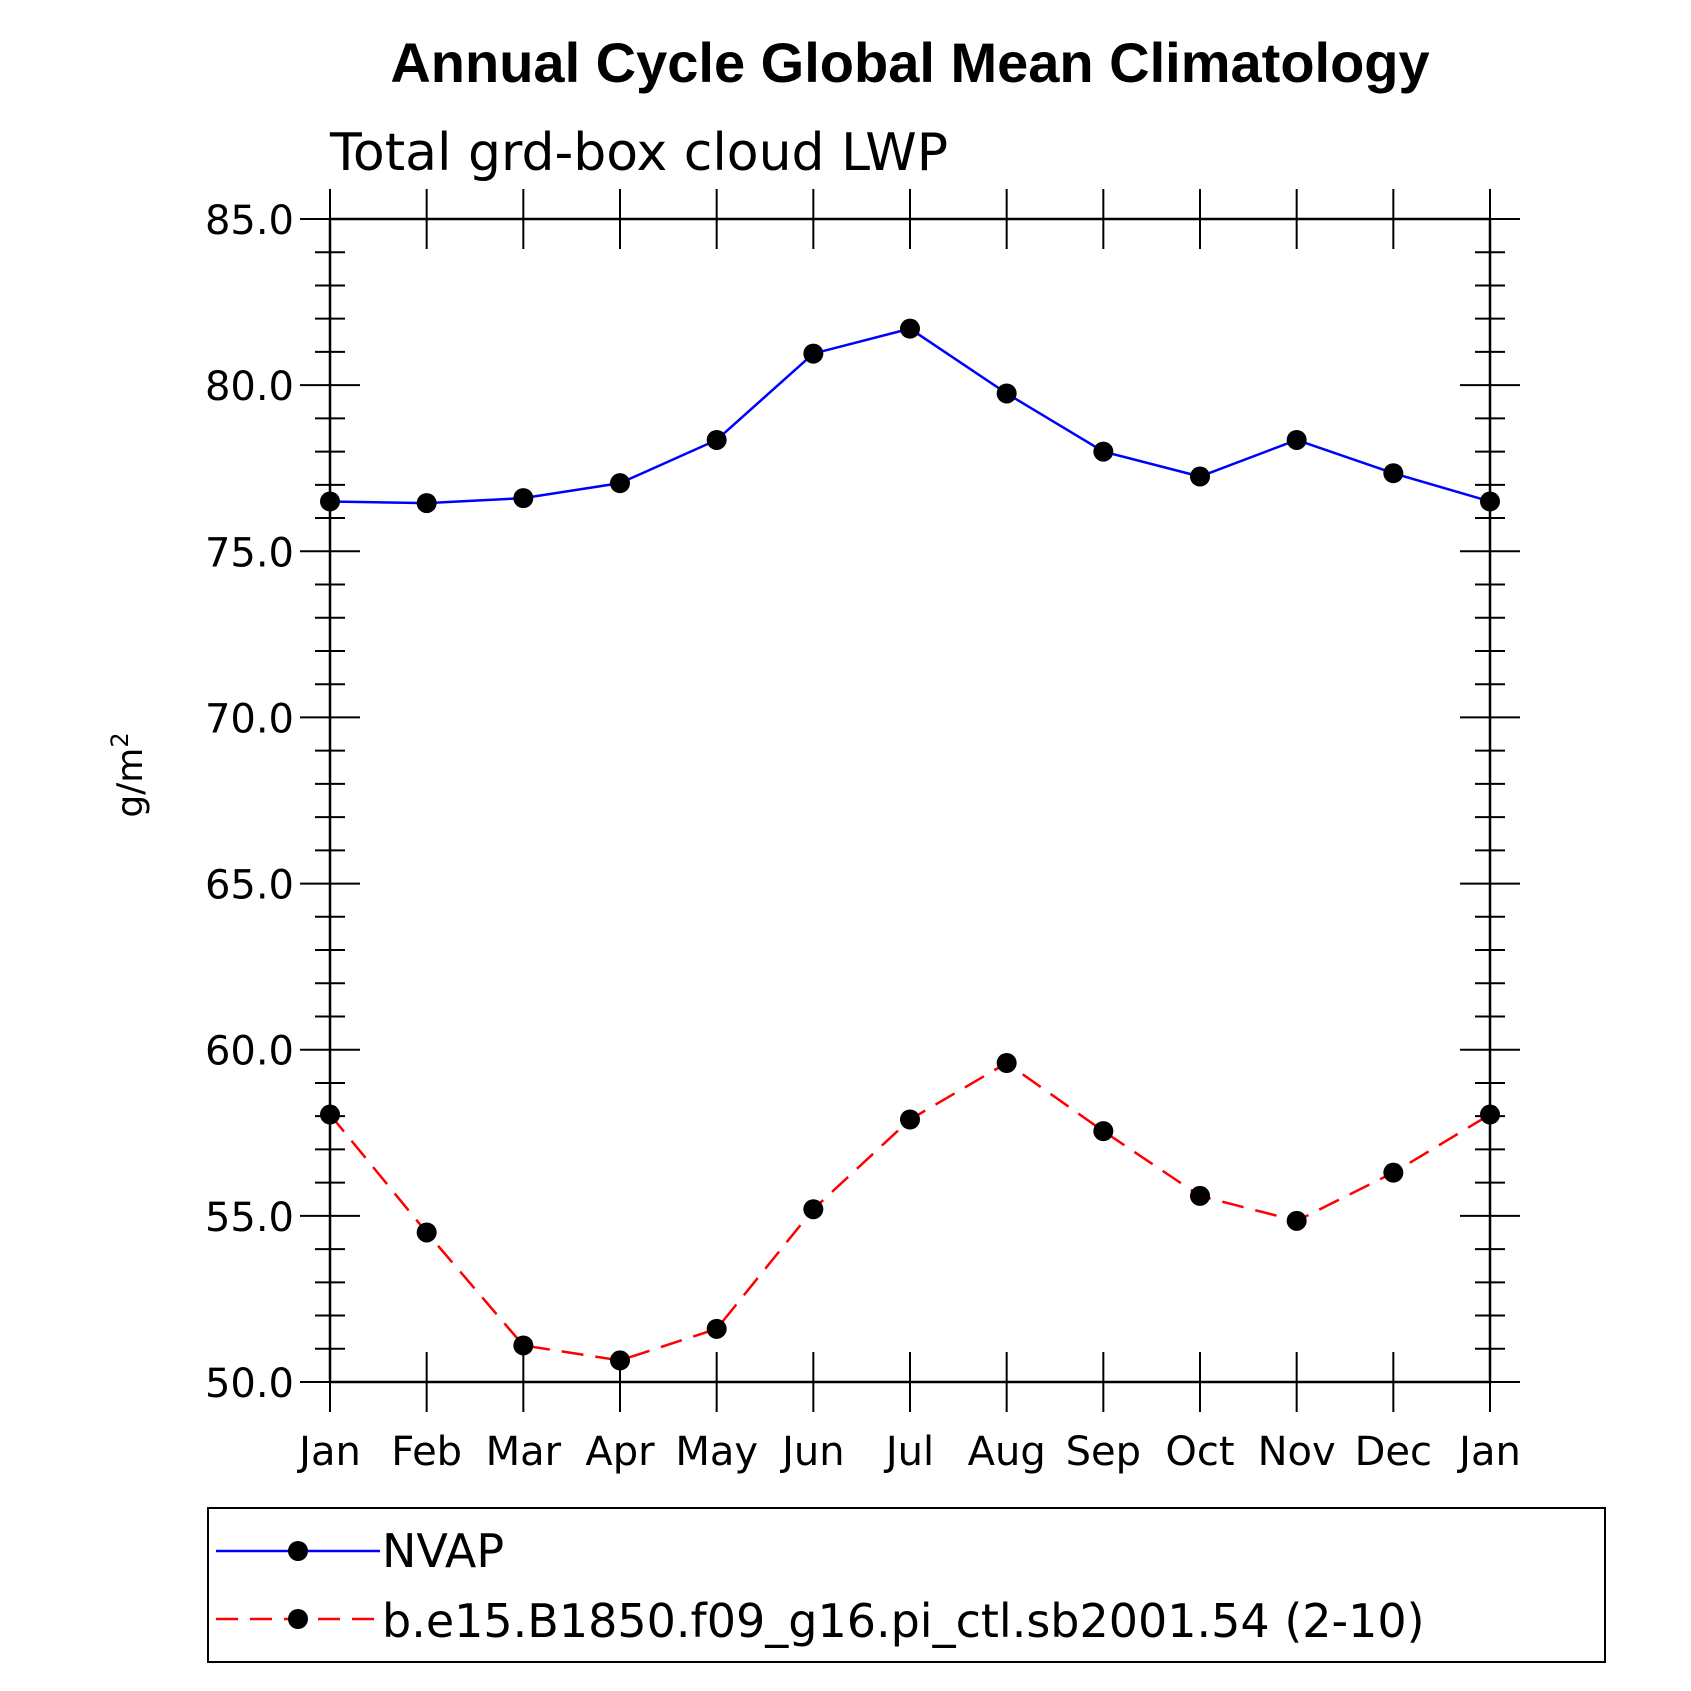 The width and height of the screenshot is (1691, 1691). I want to click on y-tick-label: 65.0, so click(249, 886).